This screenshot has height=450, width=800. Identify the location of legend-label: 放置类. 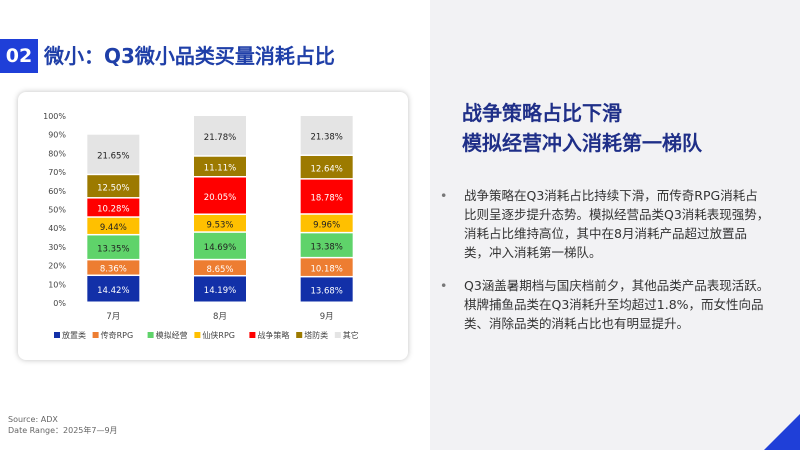
(74, 335).